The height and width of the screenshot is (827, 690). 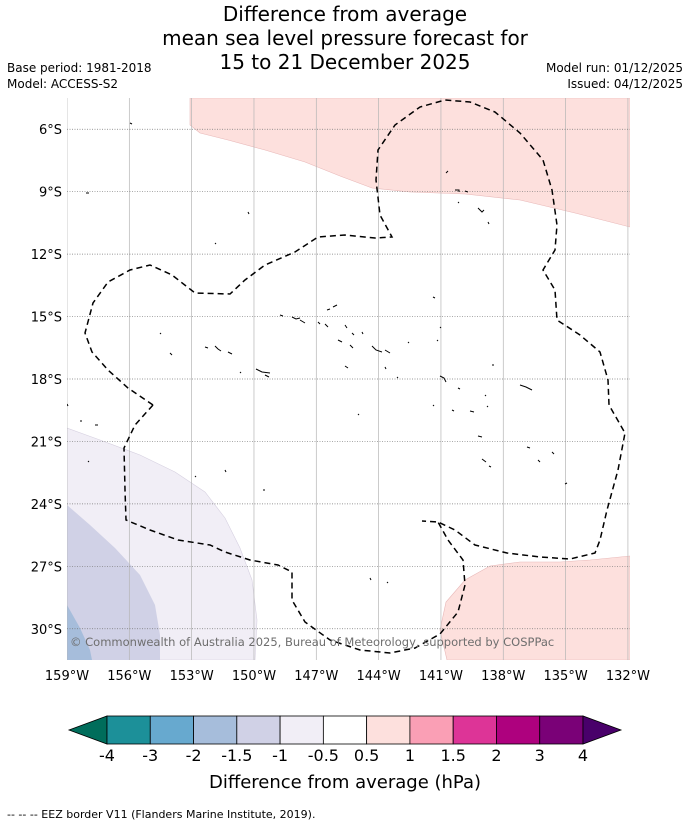 What do you see at coordinates (107, 755) in the screenshot?
I see `colorbar-tick-label: -4` at bounding box center [107, 755].